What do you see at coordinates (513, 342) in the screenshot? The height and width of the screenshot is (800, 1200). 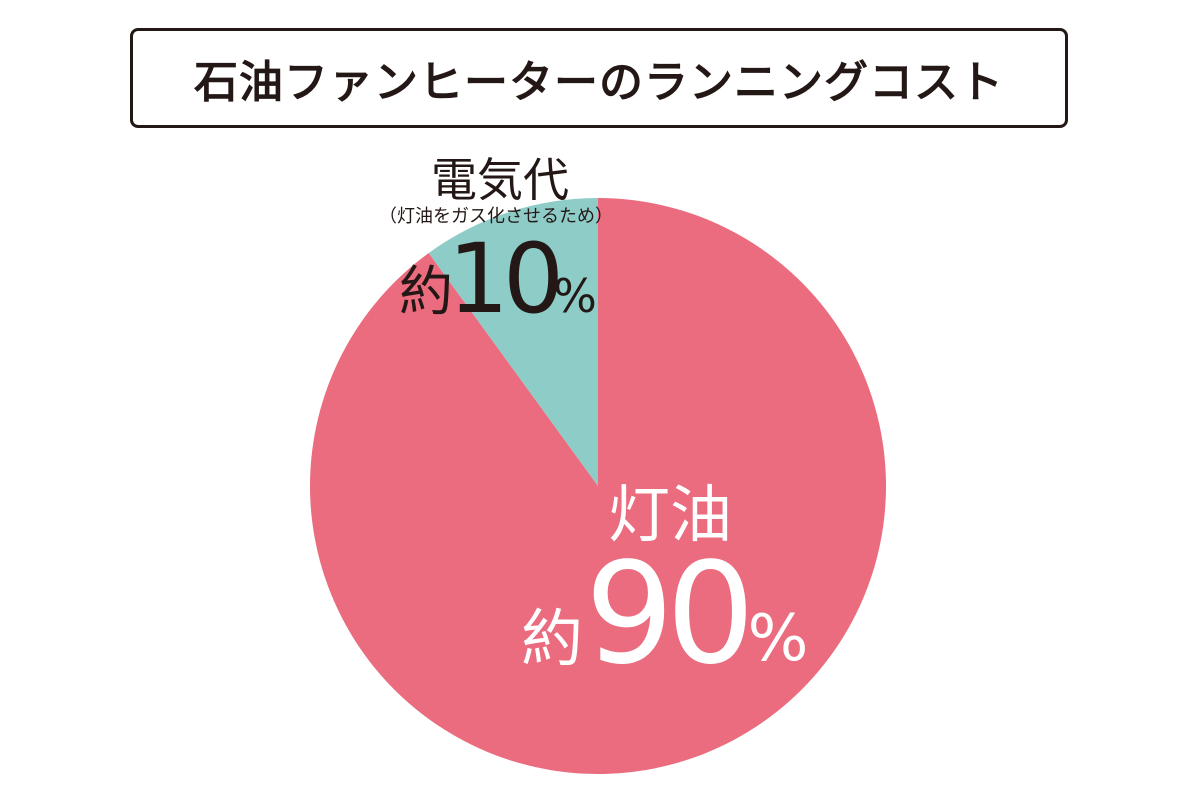 I see `pie-slice-electricity` at bounding box center [513, 342].